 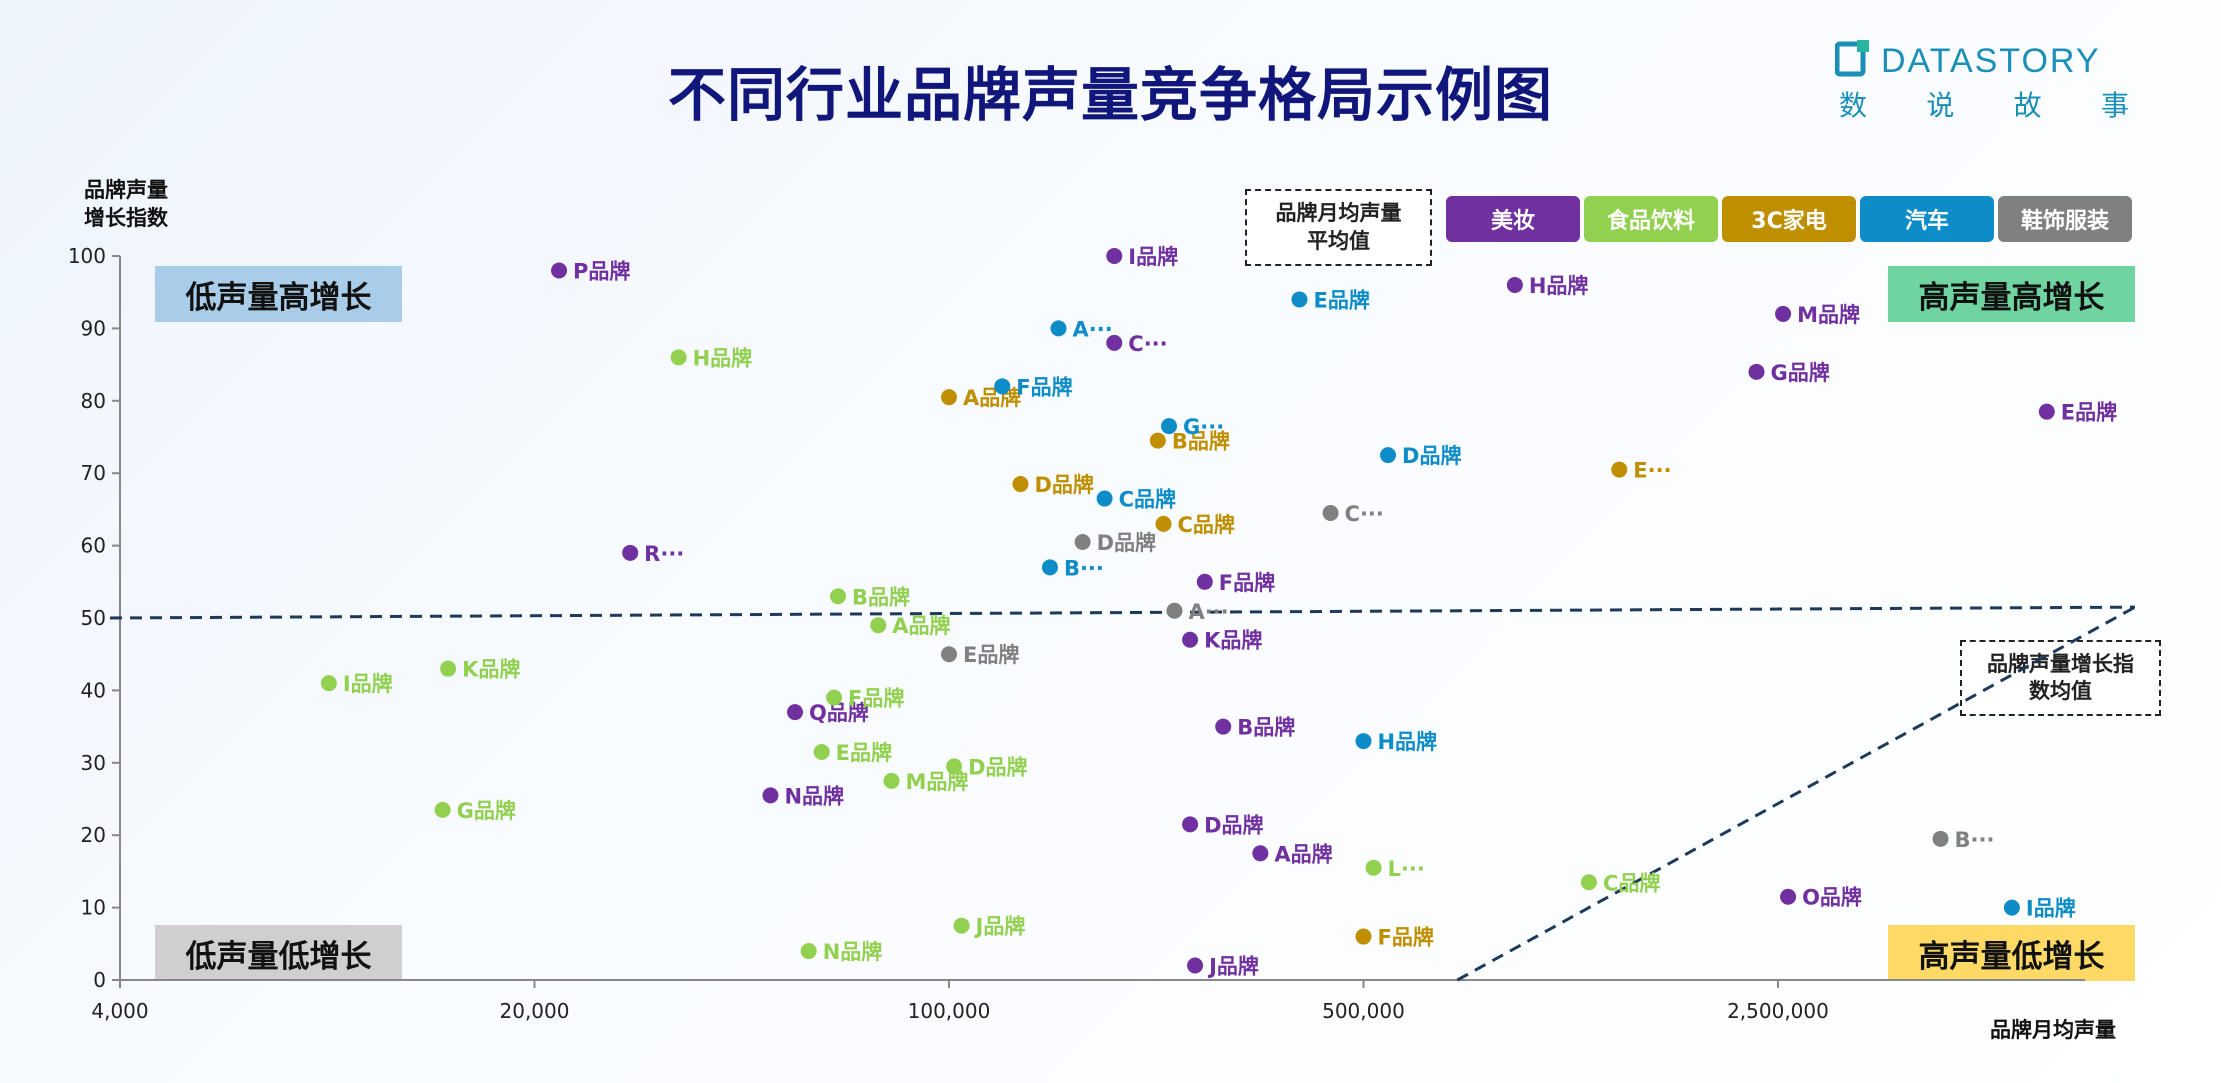 What do you see at coordinates (1513, 219) in the screenshot?
I see `legend-item-beauty: 美妆` at bounding box center [1513, 219].